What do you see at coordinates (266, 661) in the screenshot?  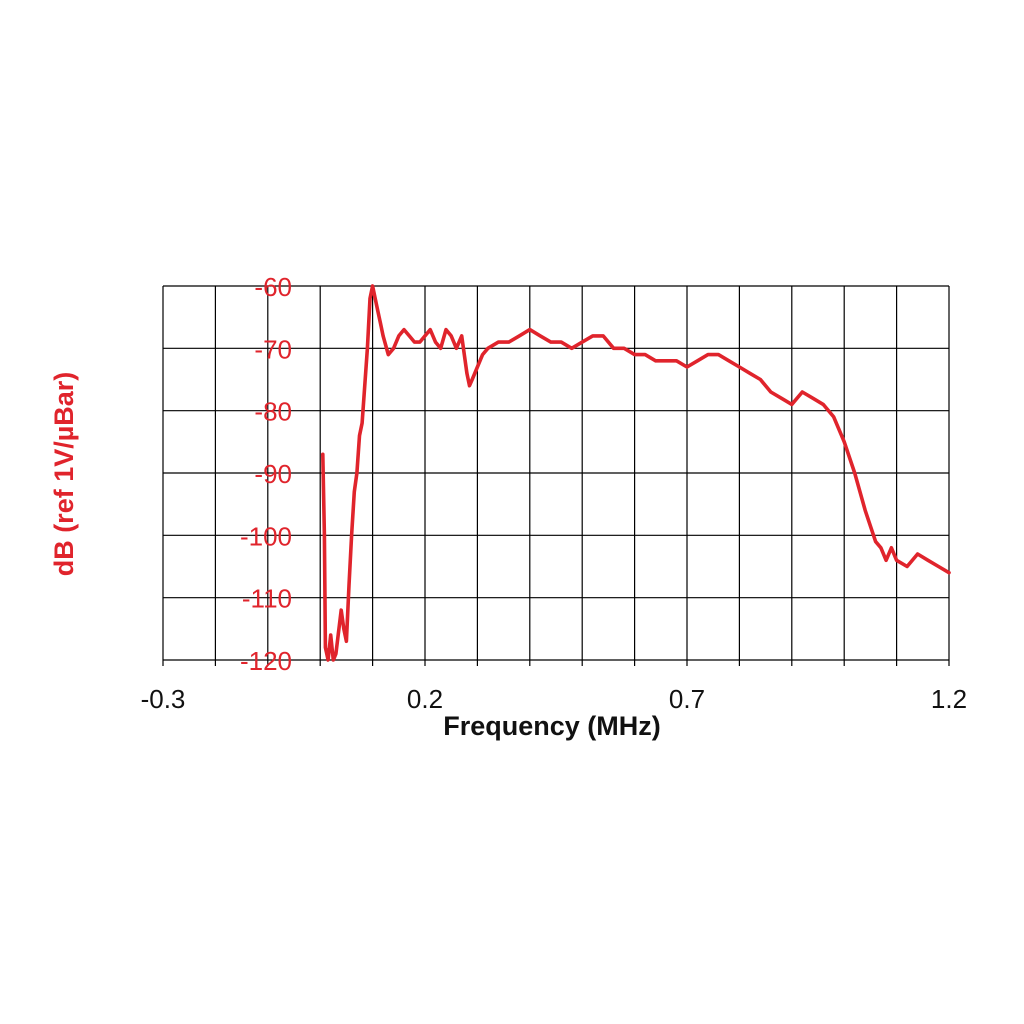 I see `y-tick-label: -120` at bounding box center [266, 661].